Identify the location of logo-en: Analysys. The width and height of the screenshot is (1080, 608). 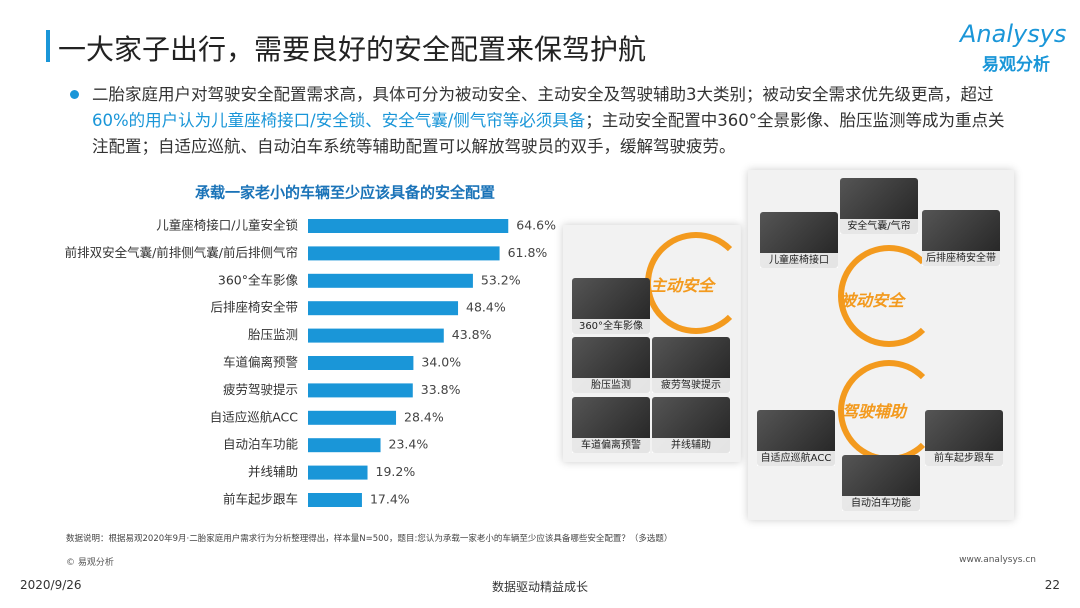
(1013, 34).